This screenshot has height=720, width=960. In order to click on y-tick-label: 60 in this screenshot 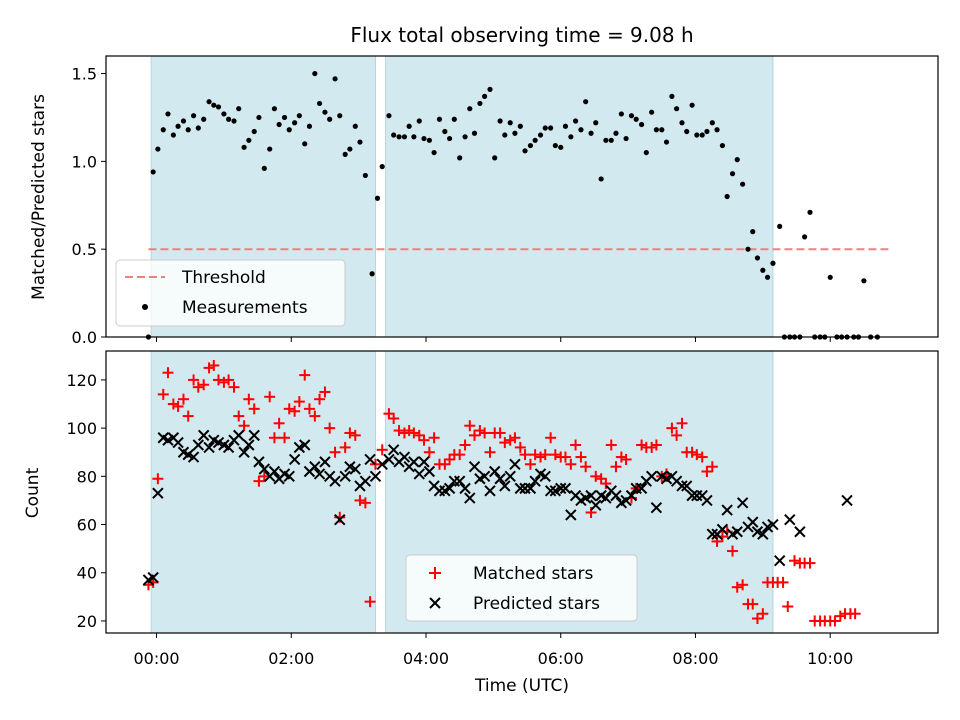, I will do `click(87, 525)`.